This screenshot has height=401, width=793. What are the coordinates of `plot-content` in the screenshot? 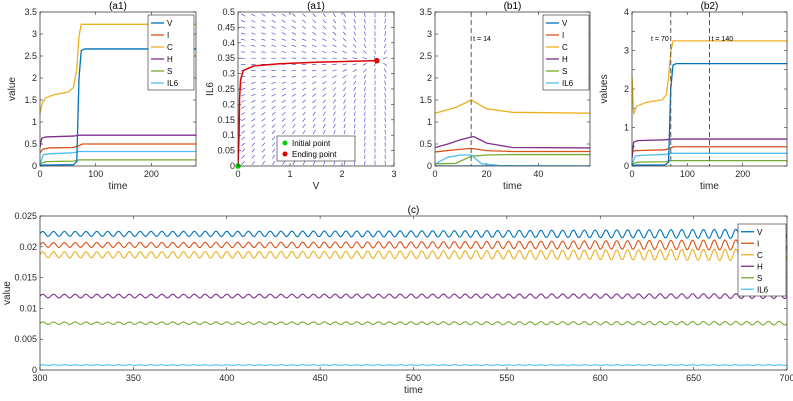 It's located at (512, 89).